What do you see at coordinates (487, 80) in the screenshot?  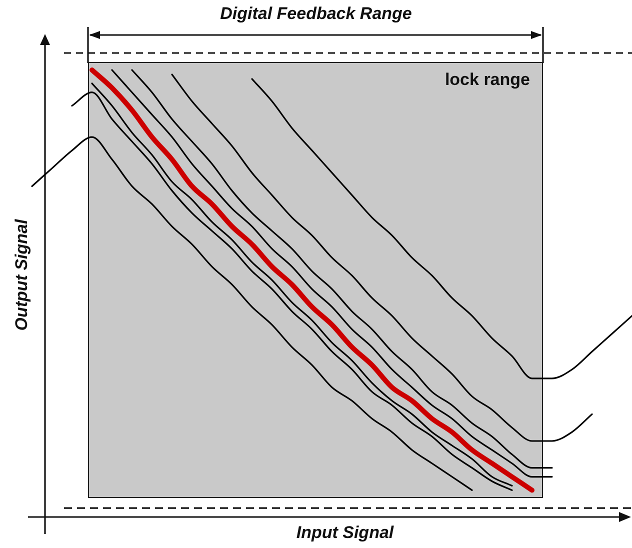 I see `annotation: lock range` at bounding box center [487, 80].